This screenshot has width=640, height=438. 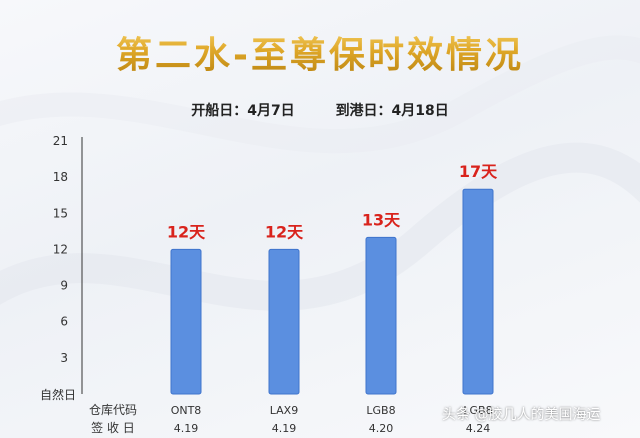 I want to click on depart-date-label: 开船日：4月7日, so click(x=243, y=111).